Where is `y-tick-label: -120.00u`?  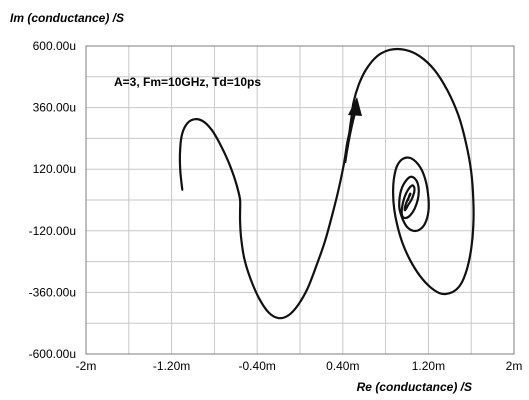 y-tick-label: -120.00u is located at coordinates (52, 231).